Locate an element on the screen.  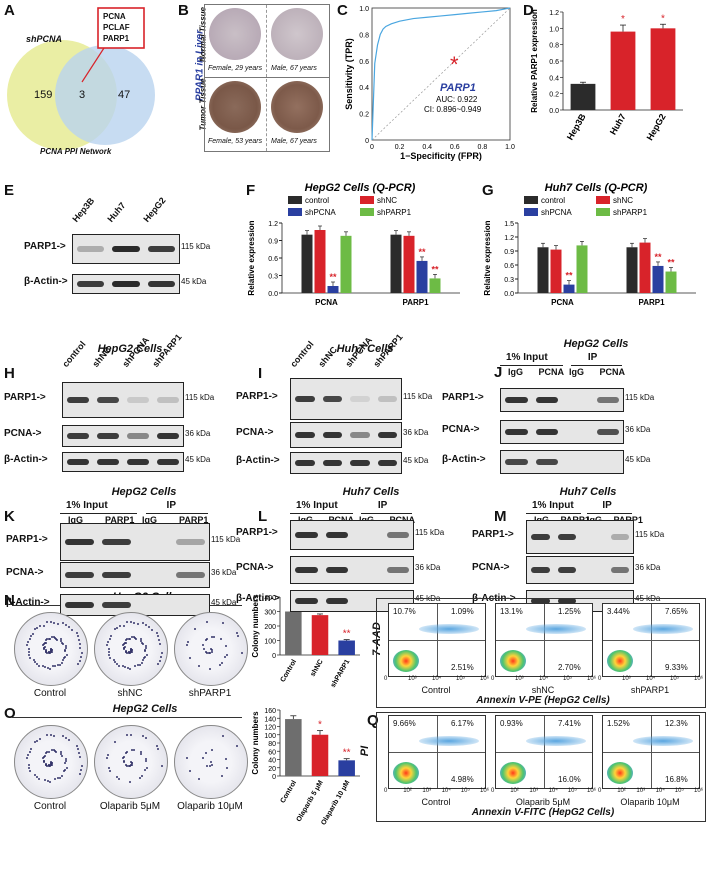
blot-title: Huh7 Cells is located at coordinates (365, 349).